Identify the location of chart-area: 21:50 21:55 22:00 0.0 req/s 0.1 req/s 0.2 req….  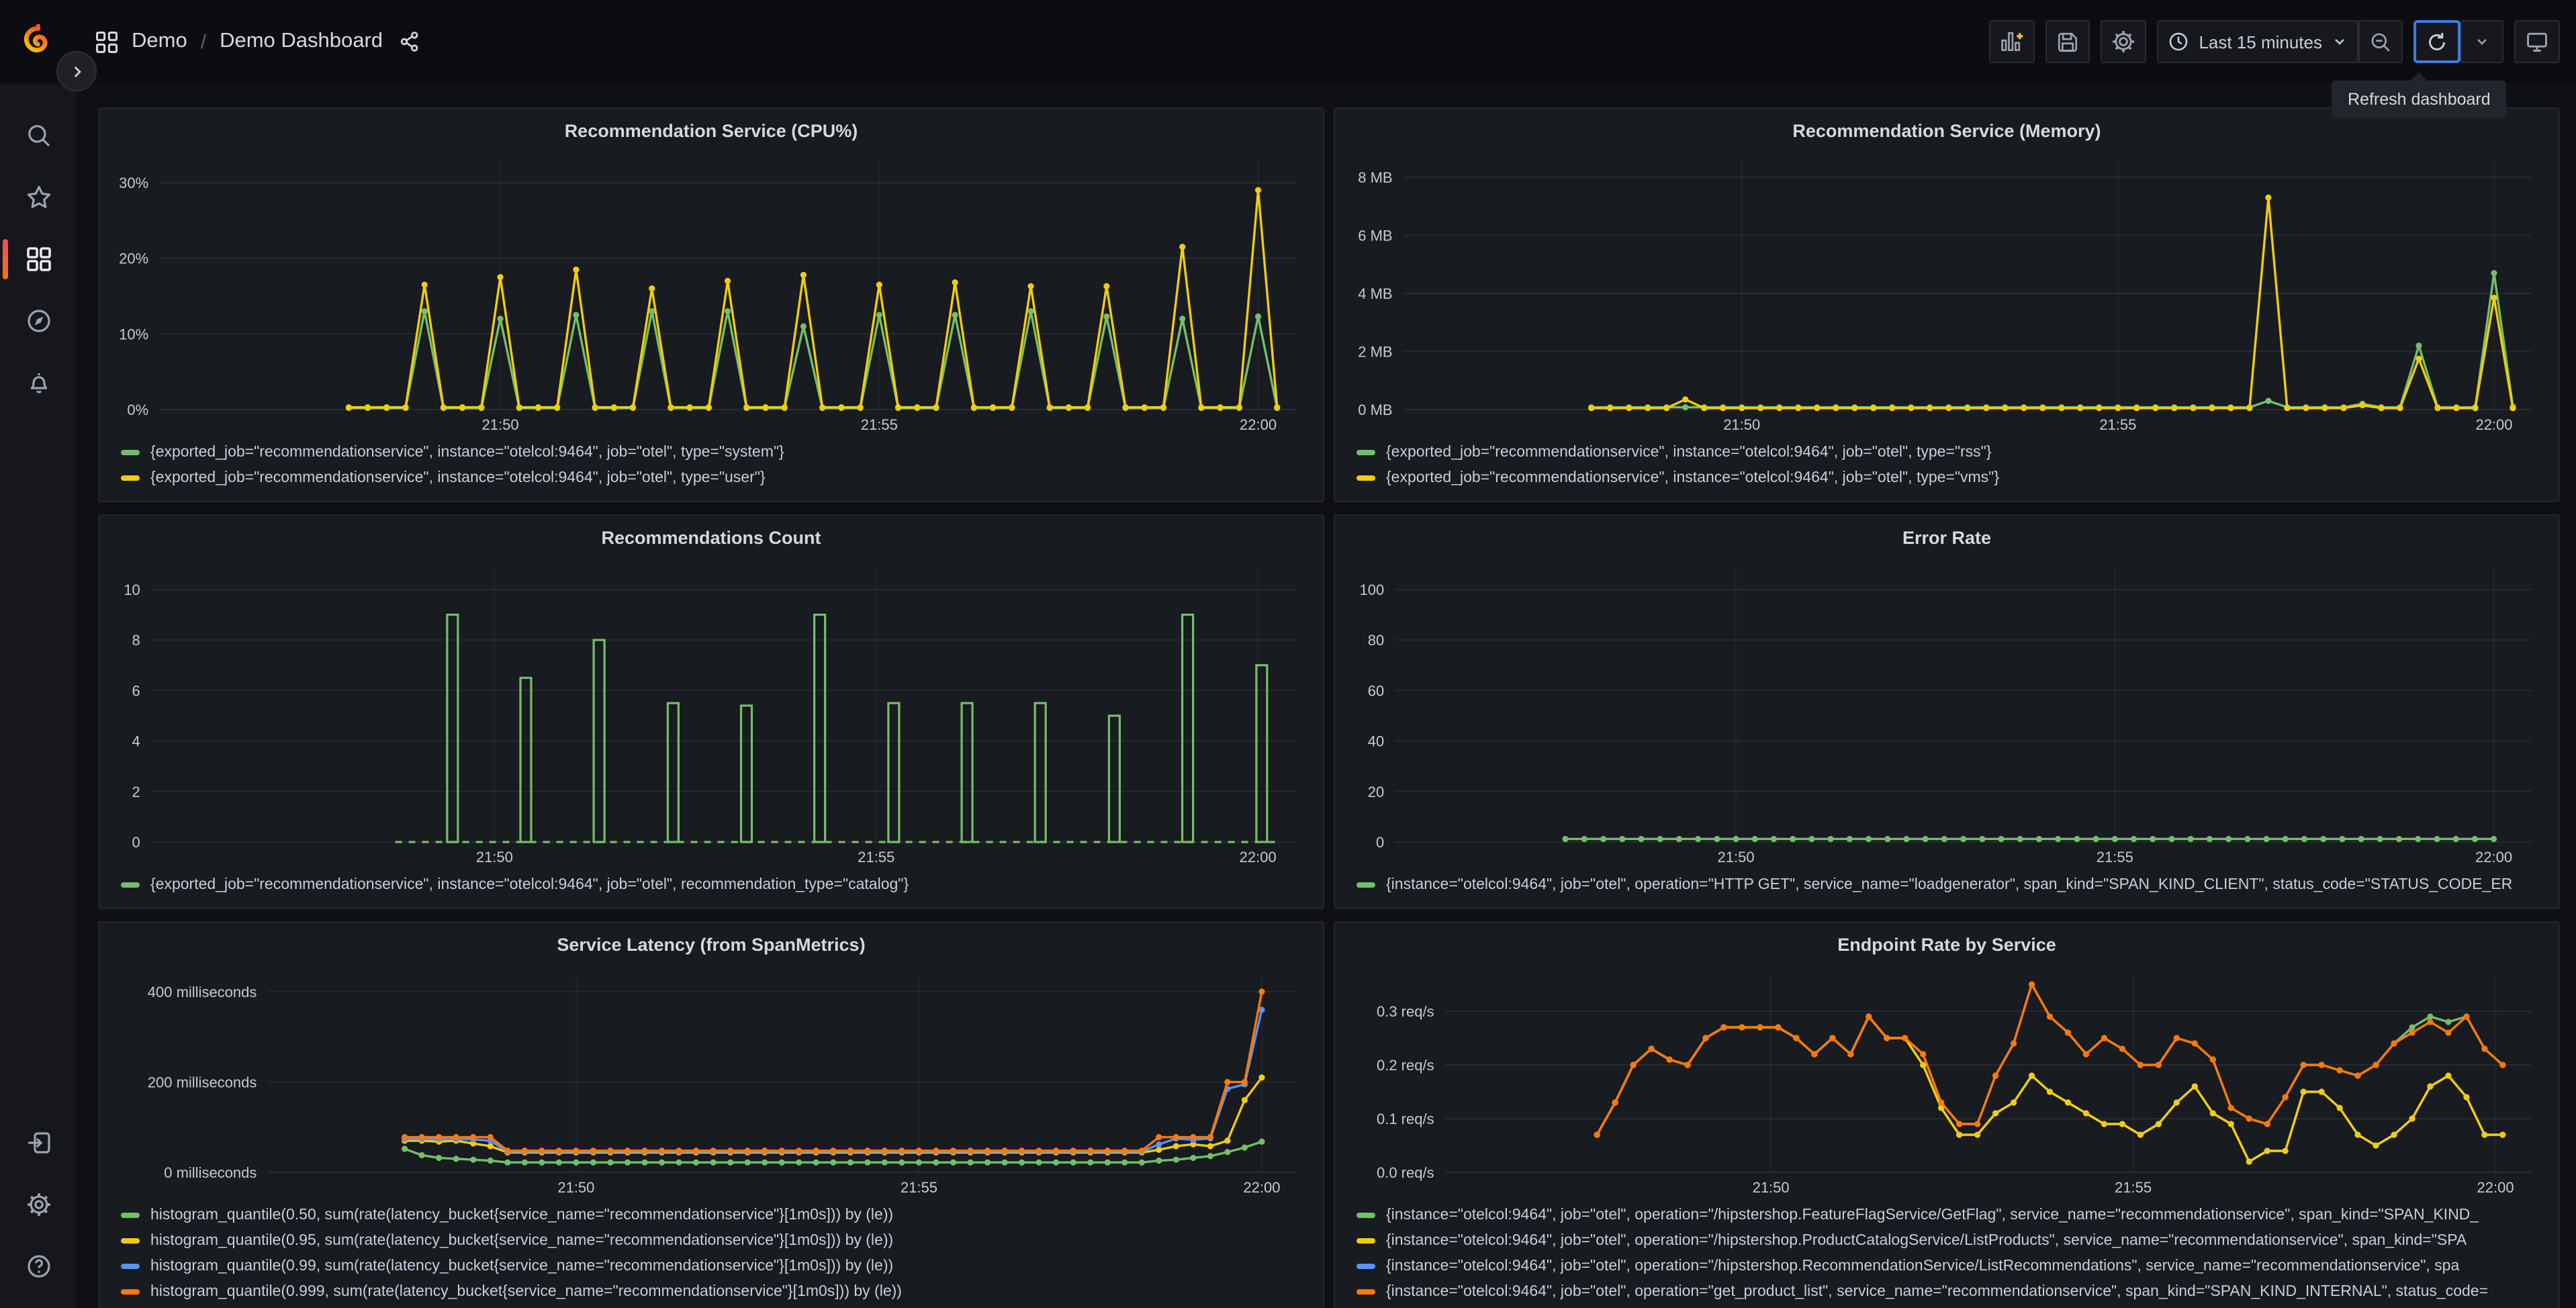
(1946, 1081).